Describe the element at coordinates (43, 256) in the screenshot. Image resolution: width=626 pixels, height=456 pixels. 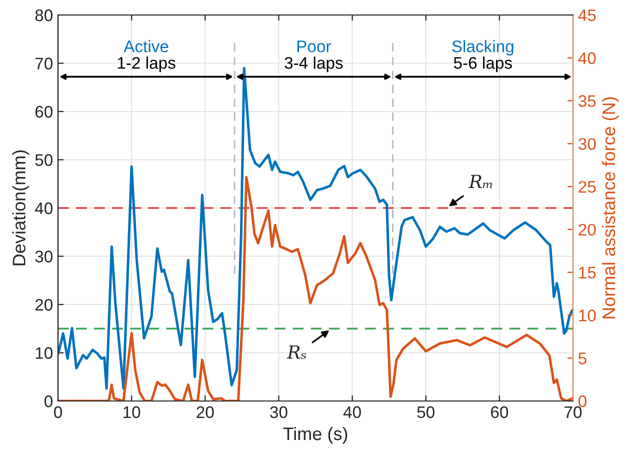
I see `y-tick-label: 30` at that location.